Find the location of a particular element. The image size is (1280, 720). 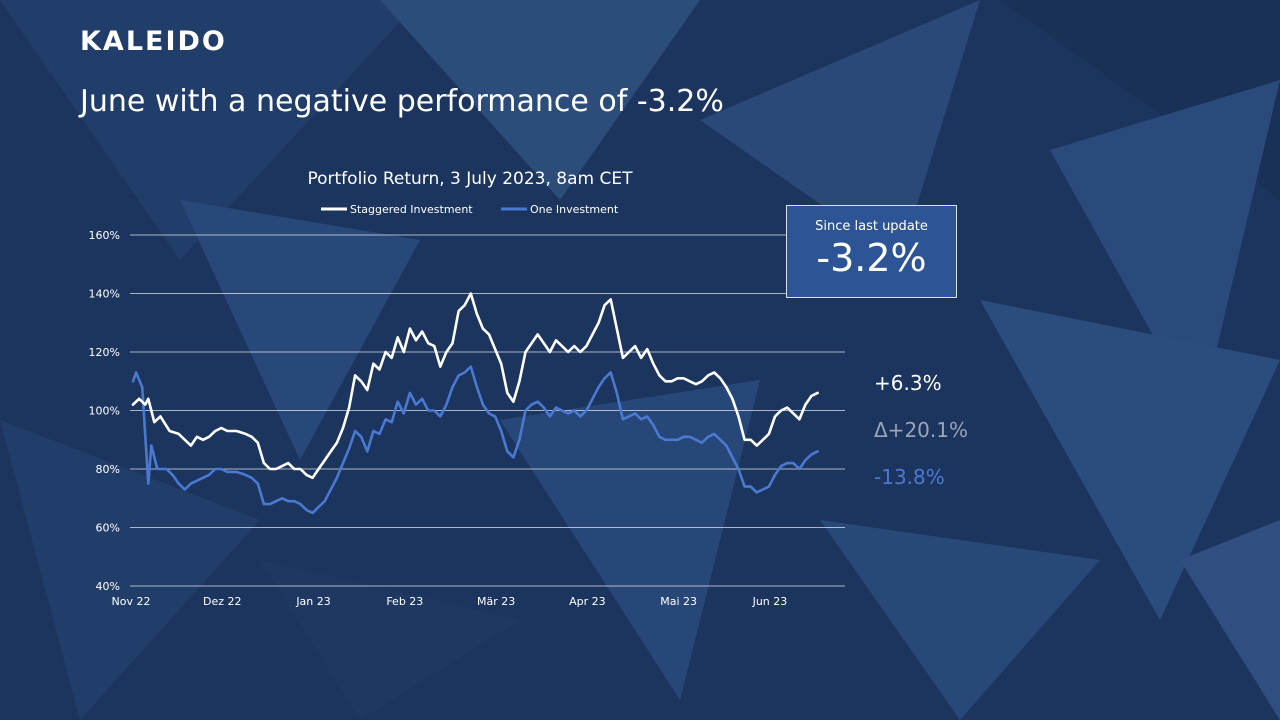

since-last-update-badge: Since last update -3.2% is located at coordinates (871, 251).